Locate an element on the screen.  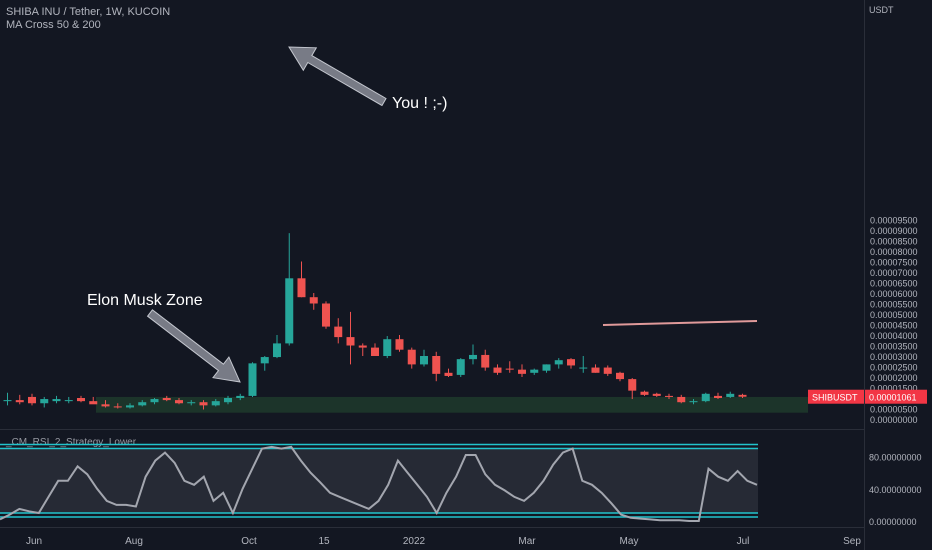
time-tick-label: Jun is located at coordinates (34, 541).